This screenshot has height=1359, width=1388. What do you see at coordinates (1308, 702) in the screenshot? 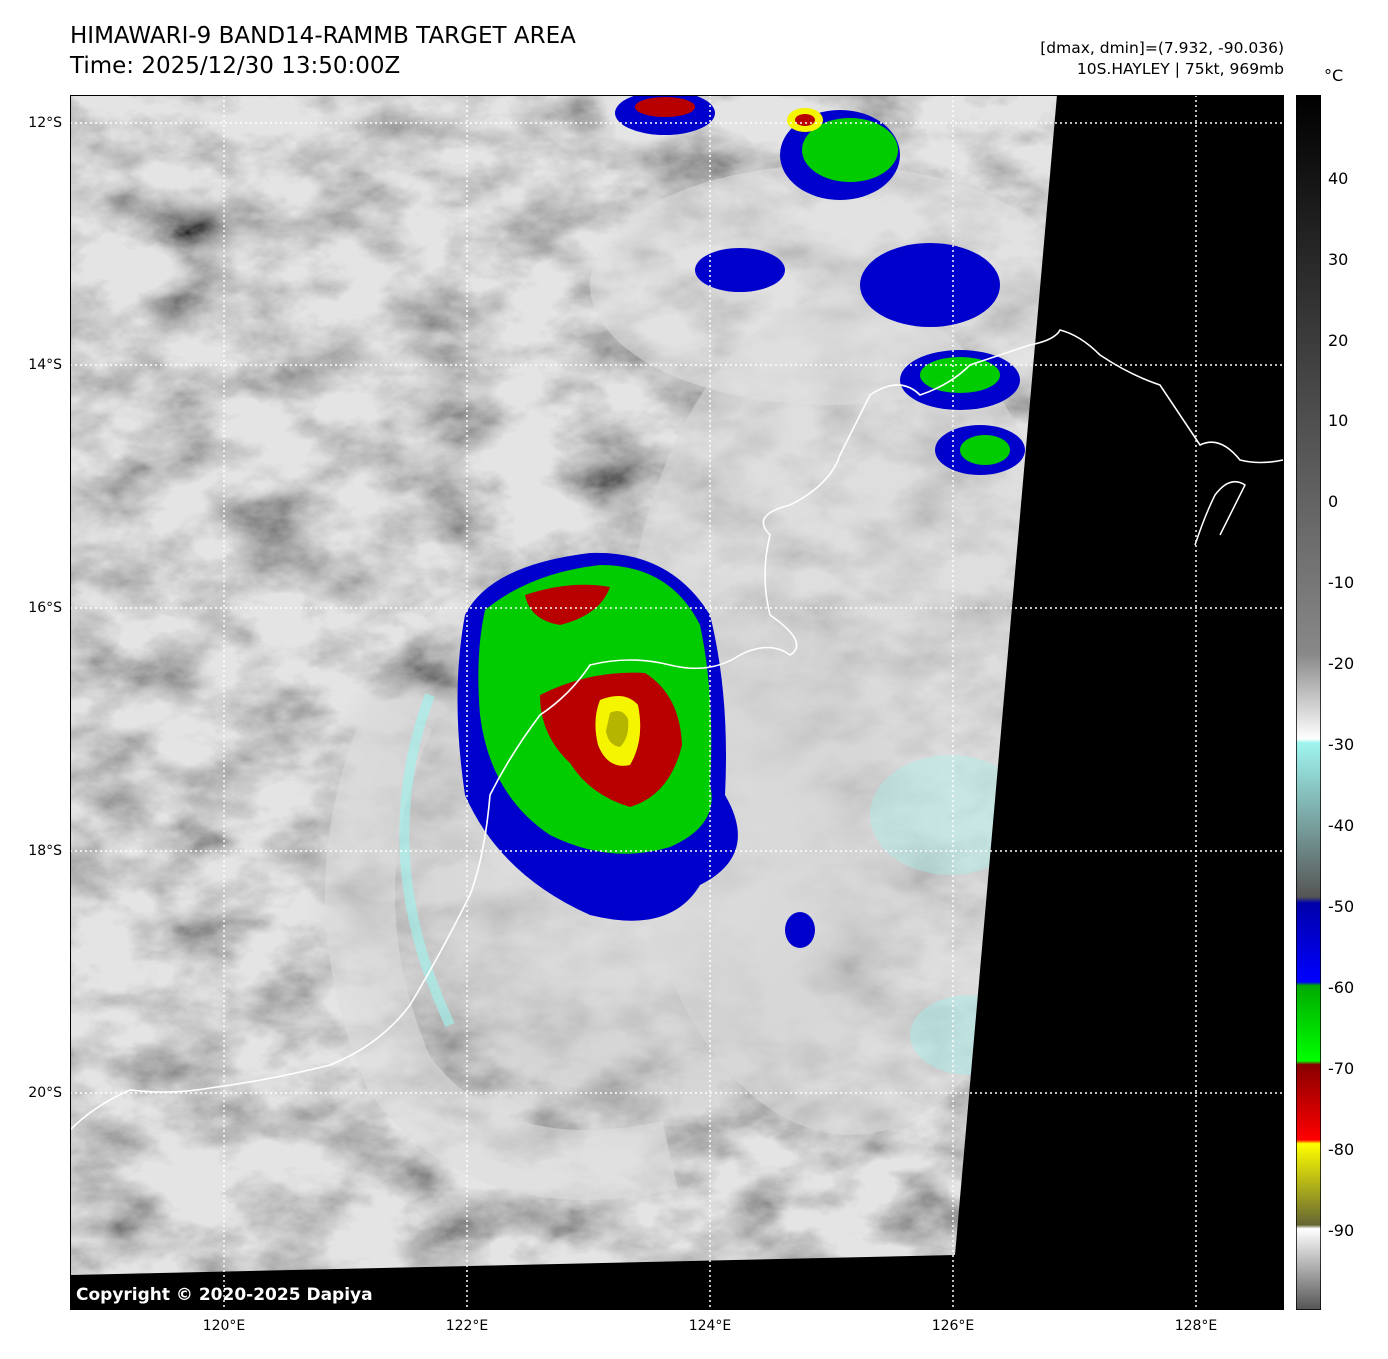
I see `colorbar` at bounding box center [1308, 702].